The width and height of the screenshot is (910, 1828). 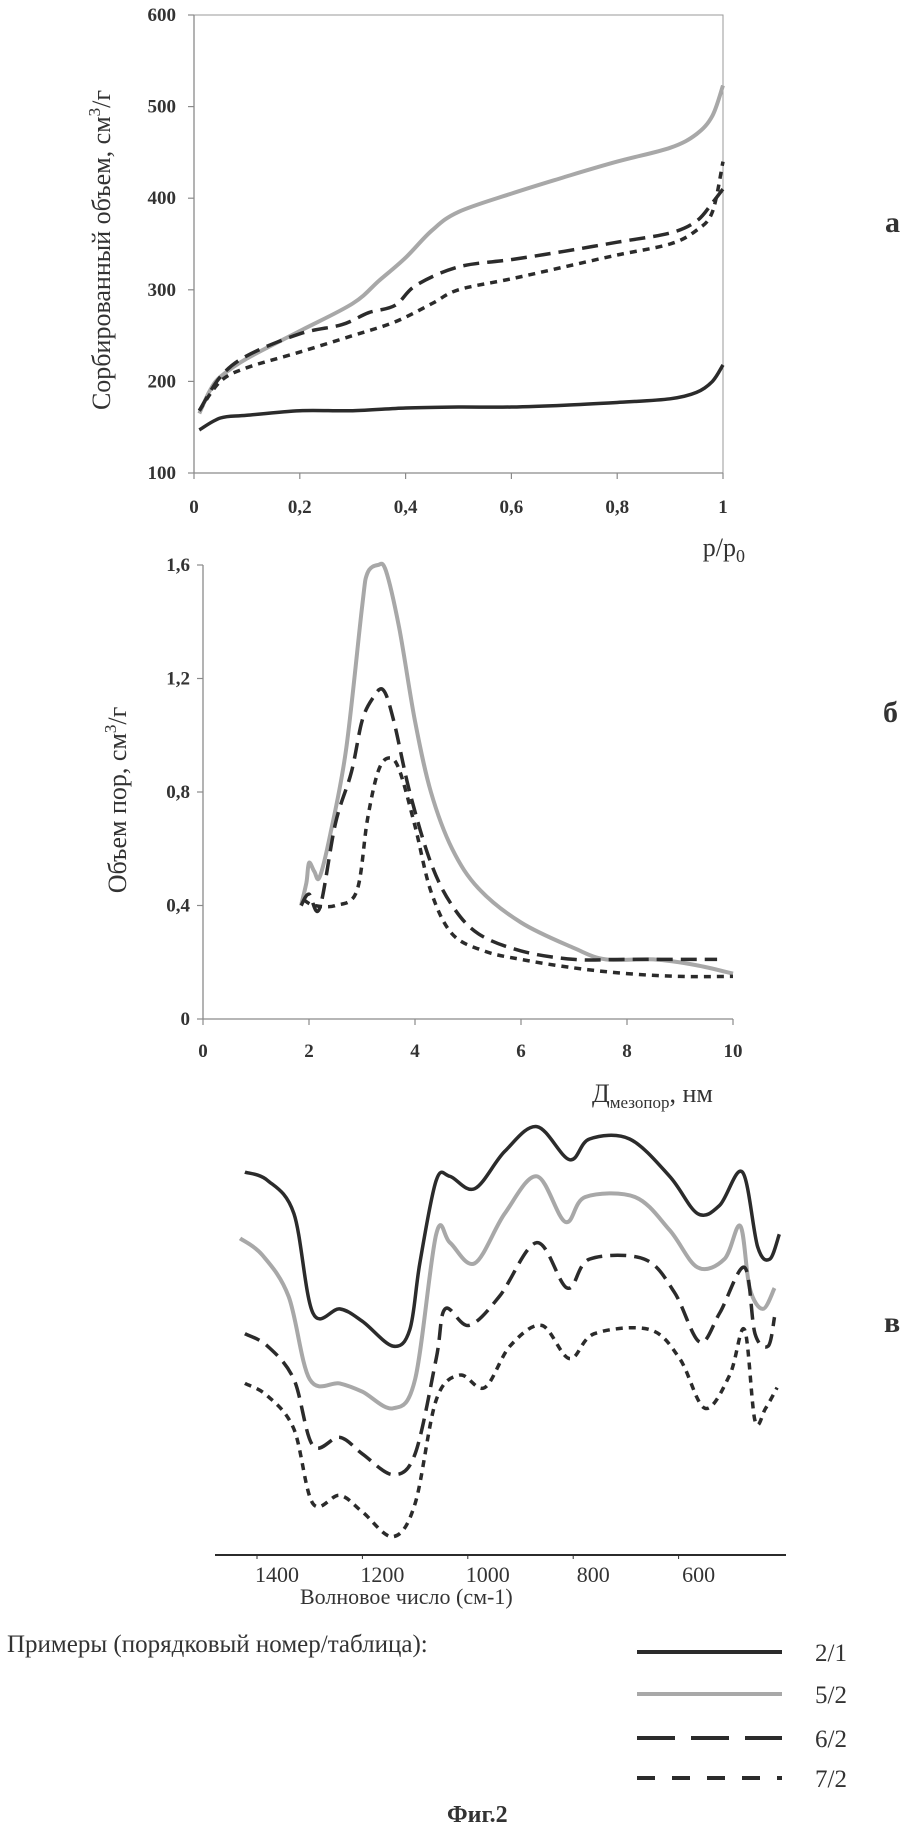 What do you see at coordinates (831, 1739) in the screenshot?
I see `legend-label: 6/2` at bounding box center [831, 1739].